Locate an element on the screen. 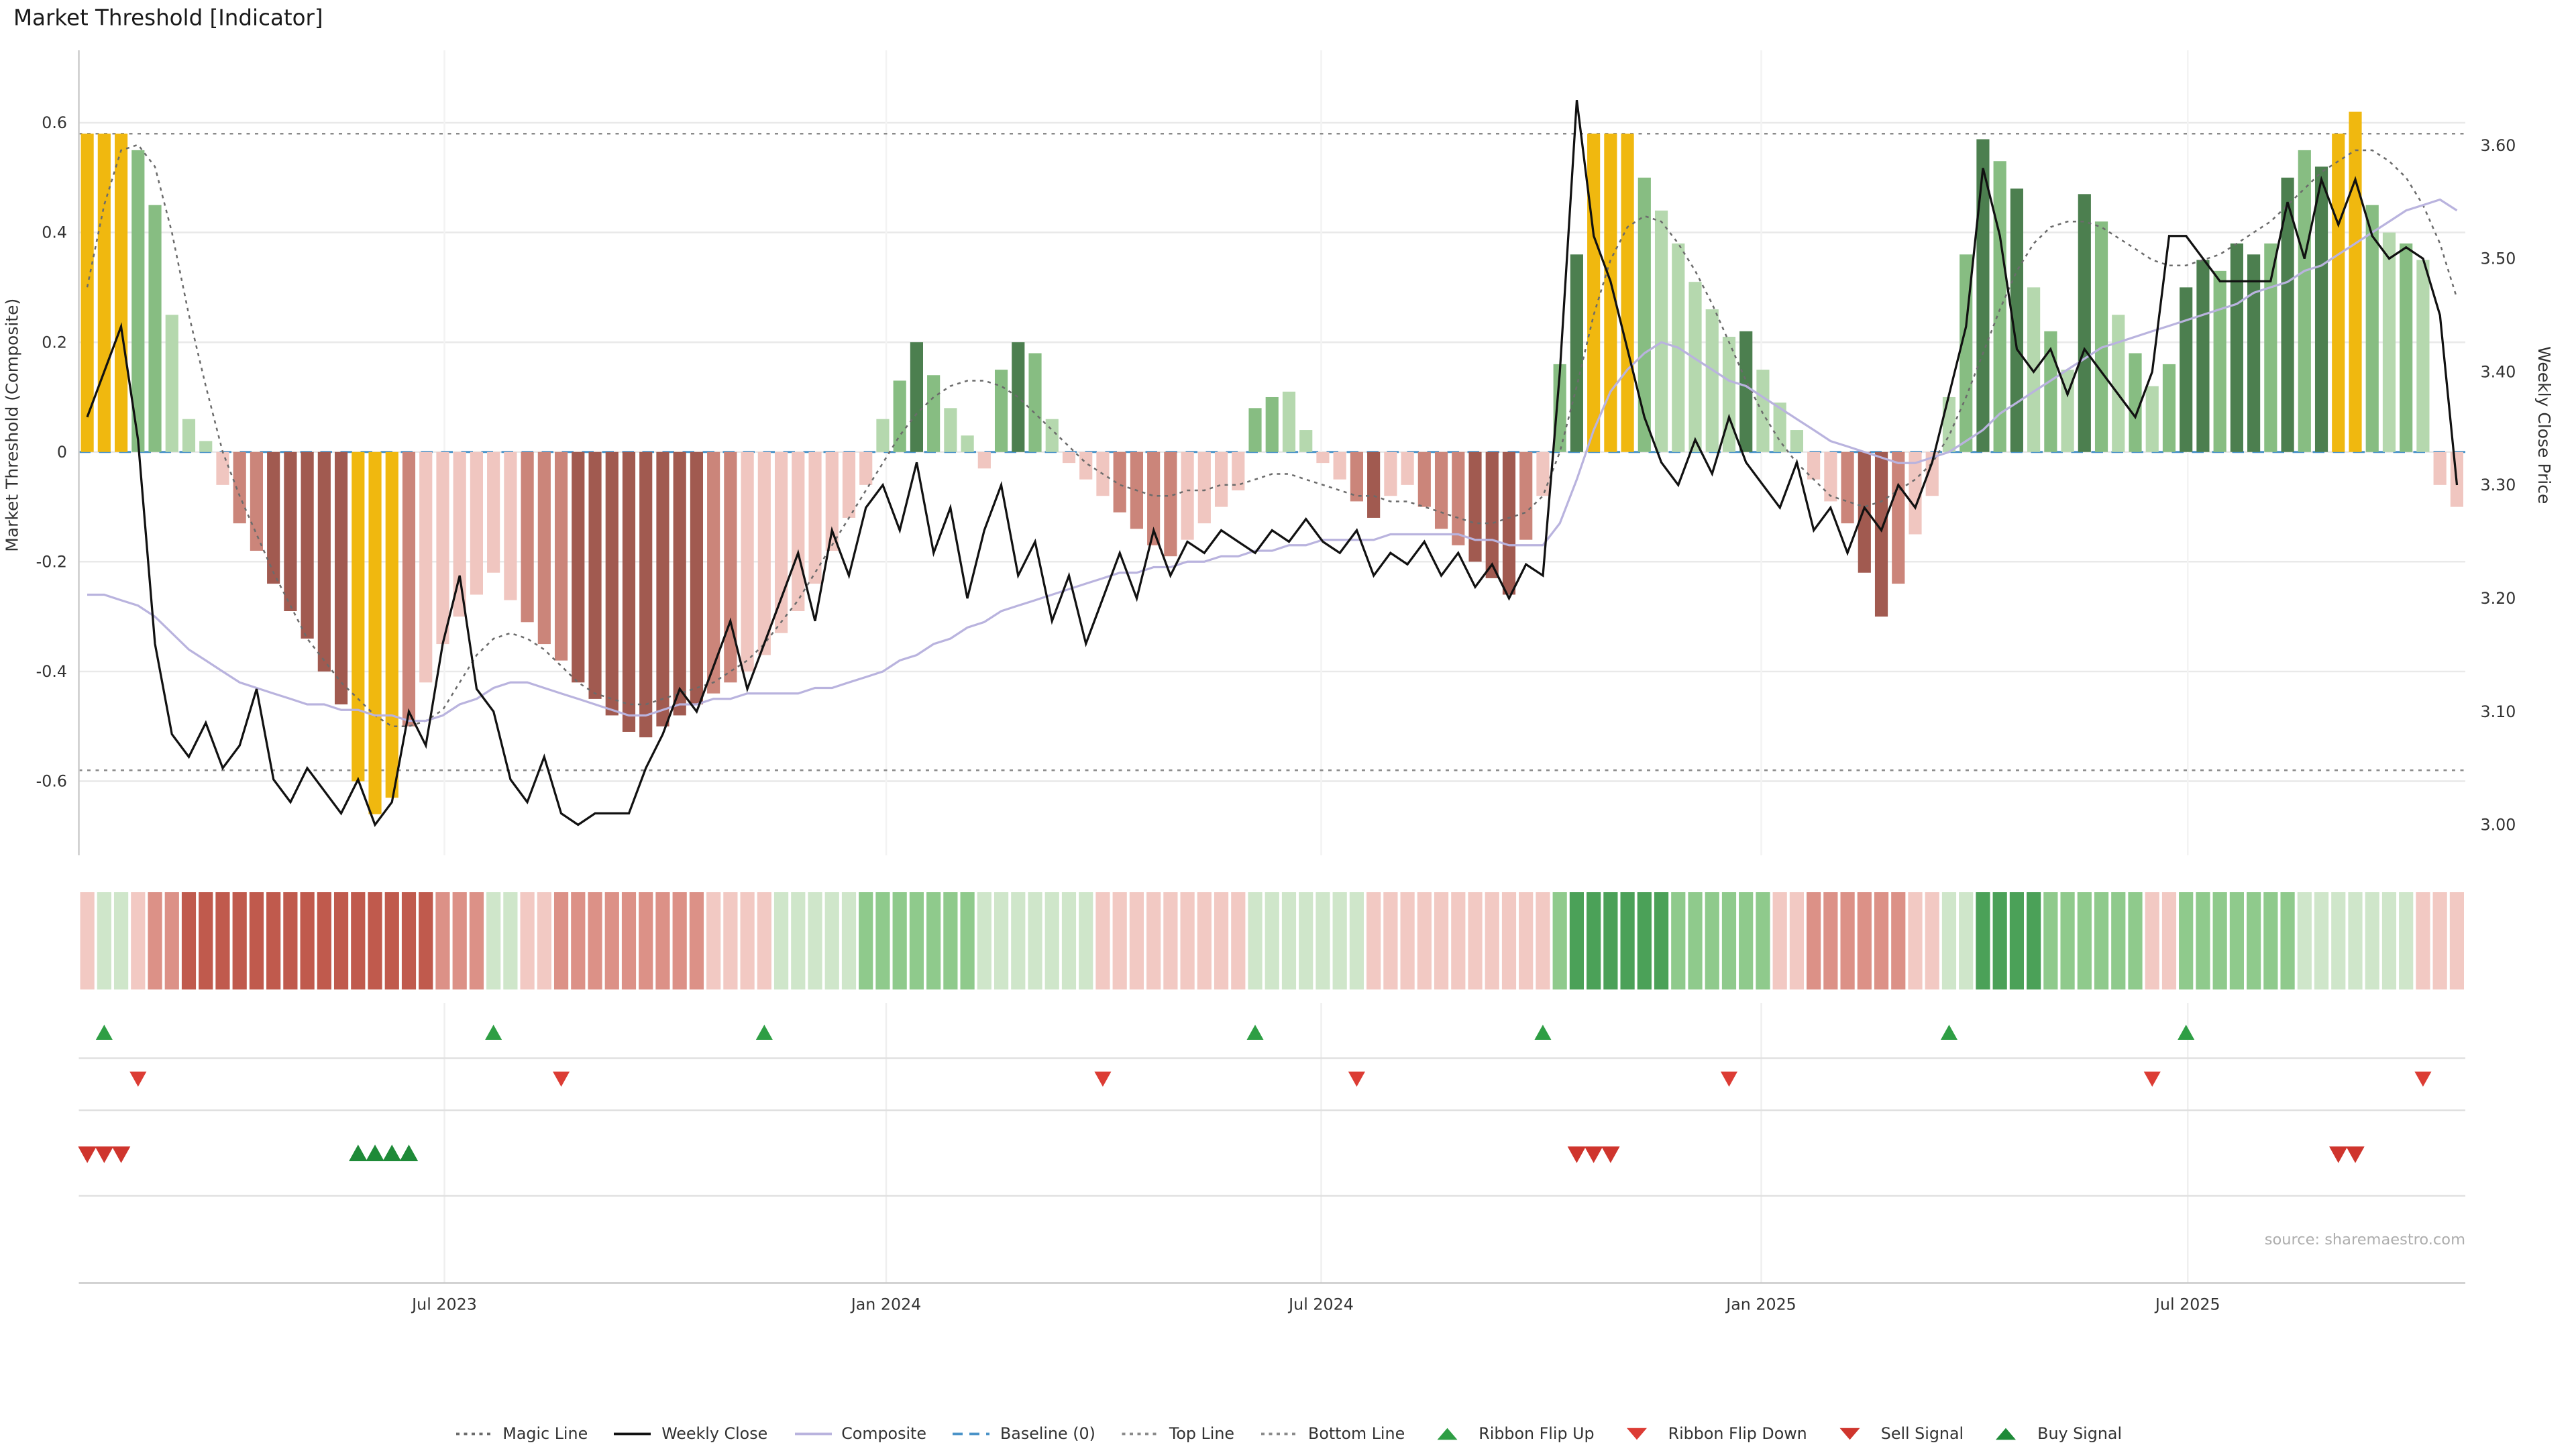  legend-item-magic-line: Magic Line is located at coordinates (521, 1434).